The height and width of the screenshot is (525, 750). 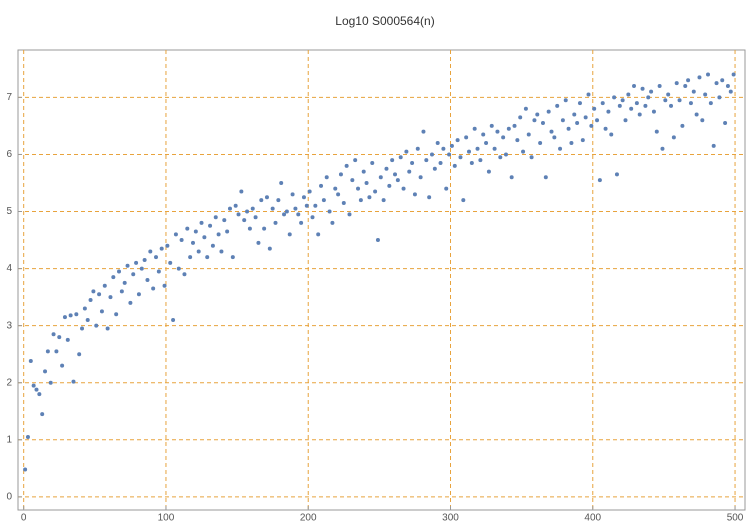 I want to click on x-tick-label: 300, so click(x=450, y=518).